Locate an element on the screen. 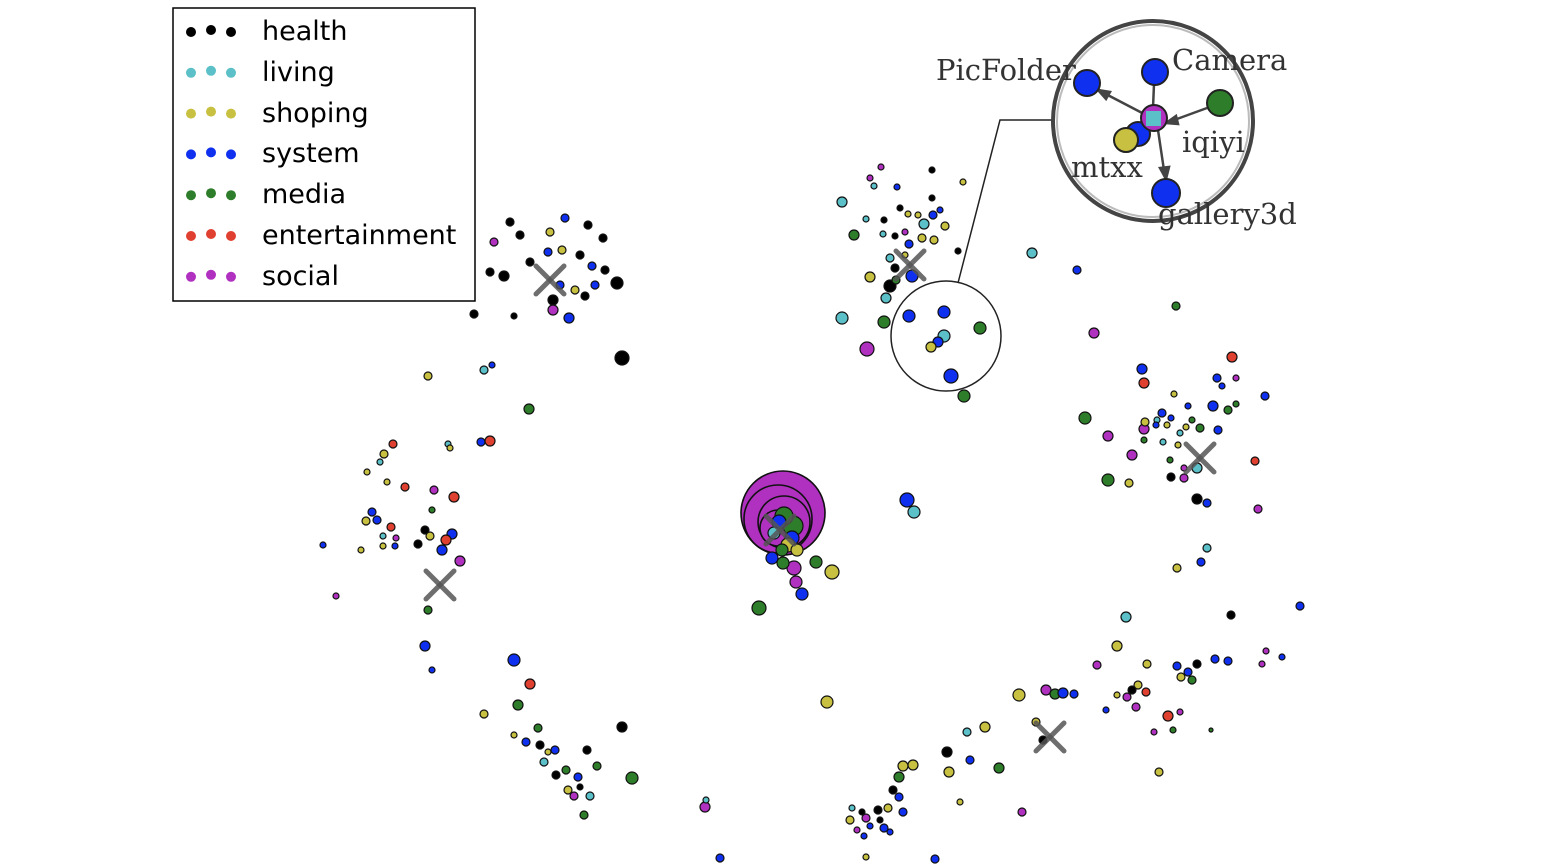 The image size is (1564, 867). legend-entry-health: health is located at coordinates (266, 31).